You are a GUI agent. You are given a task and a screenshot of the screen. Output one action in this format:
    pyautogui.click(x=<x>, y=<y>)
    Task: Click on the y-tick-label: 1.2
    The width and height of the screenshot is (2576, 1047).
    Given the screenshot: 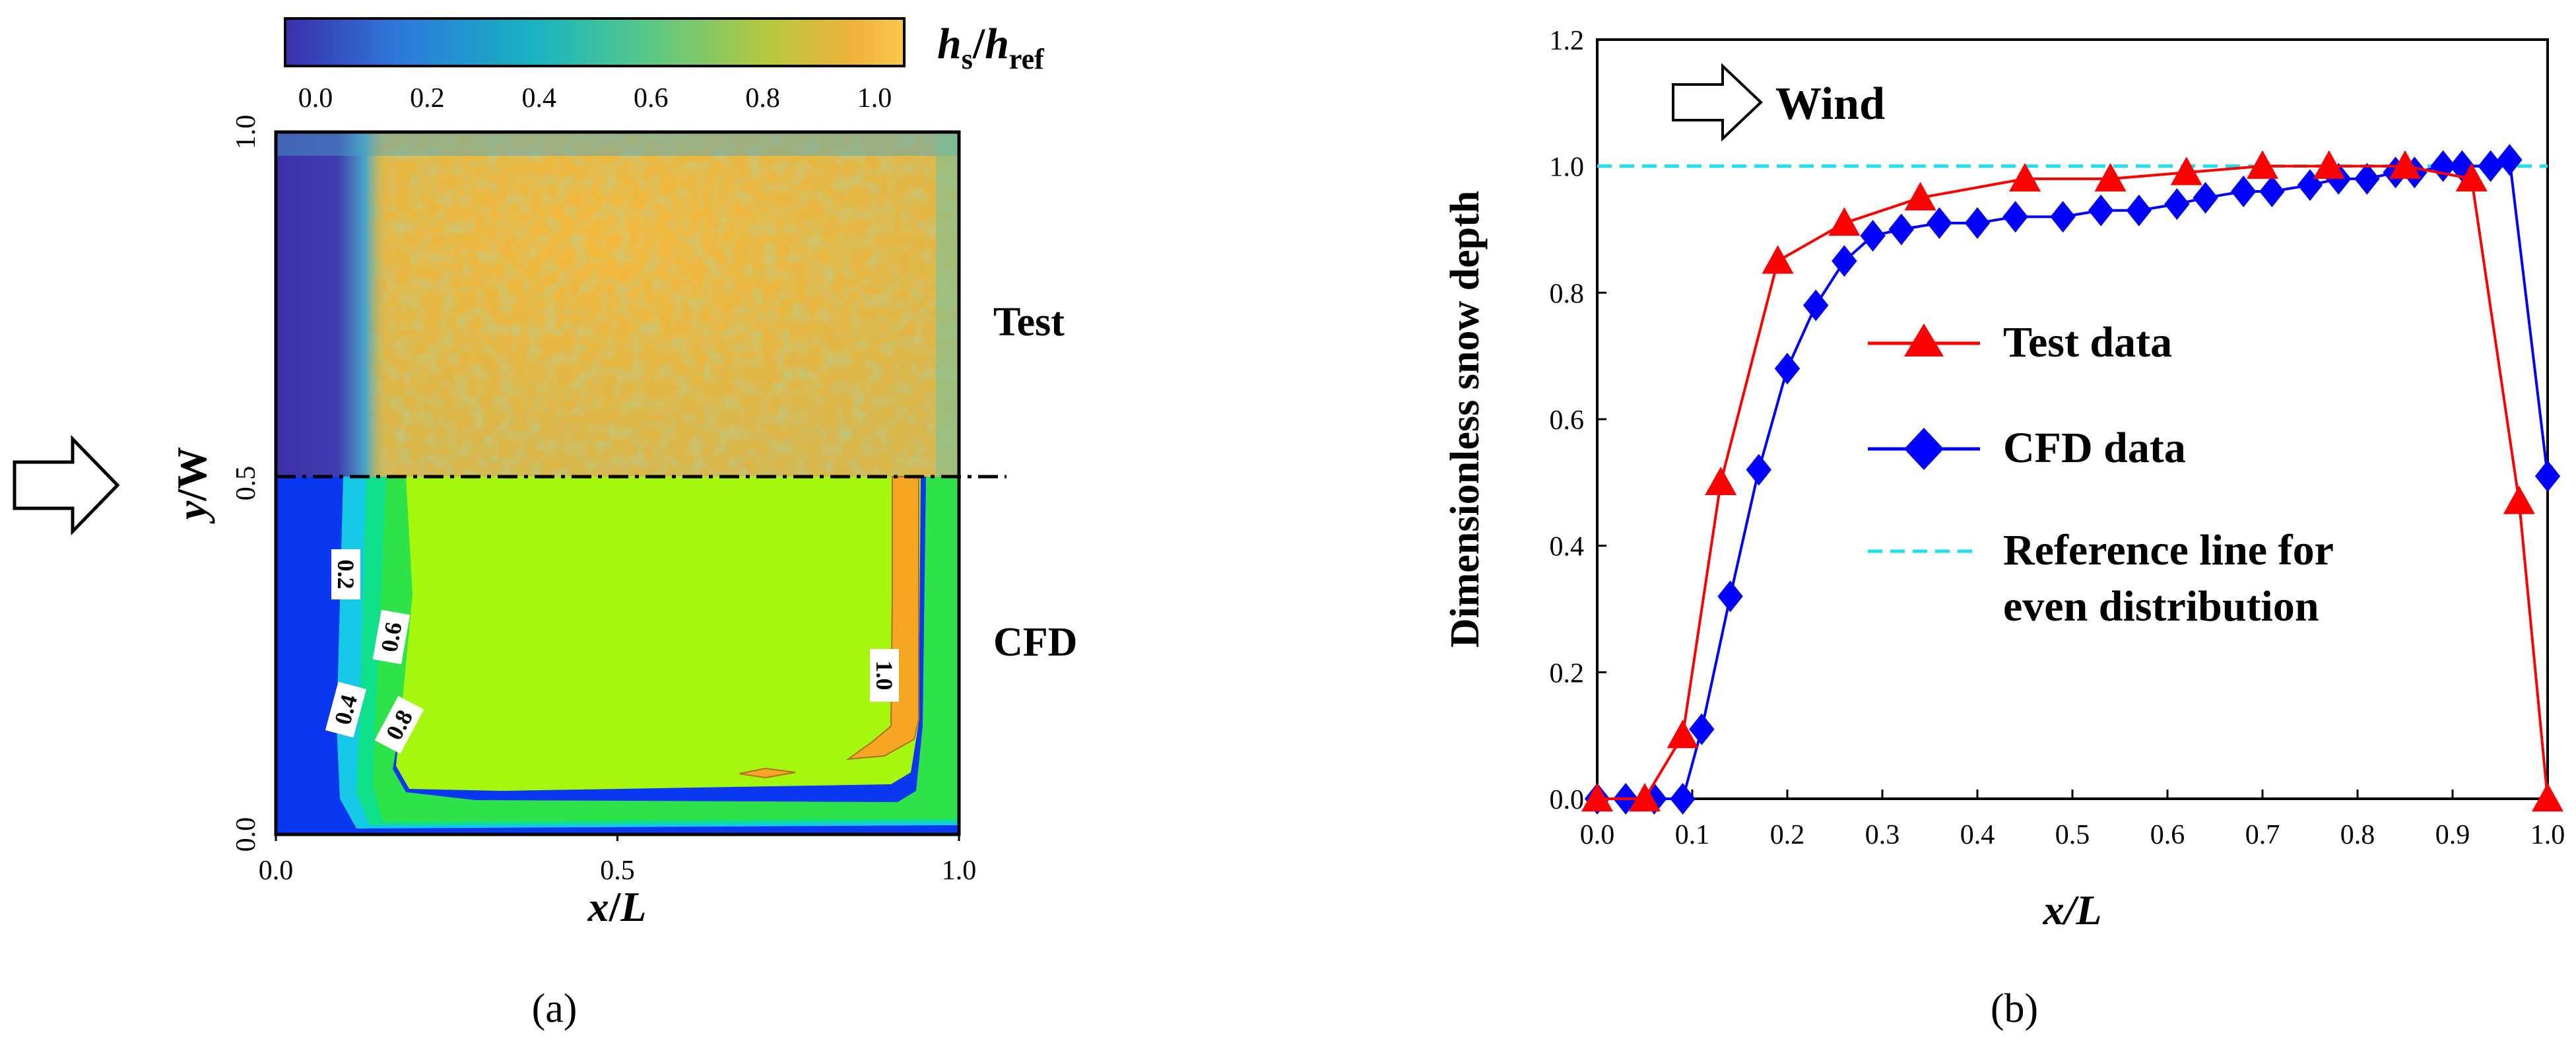 What is the action you would take?
    pyautogui.click(x=1567, y=41)
    